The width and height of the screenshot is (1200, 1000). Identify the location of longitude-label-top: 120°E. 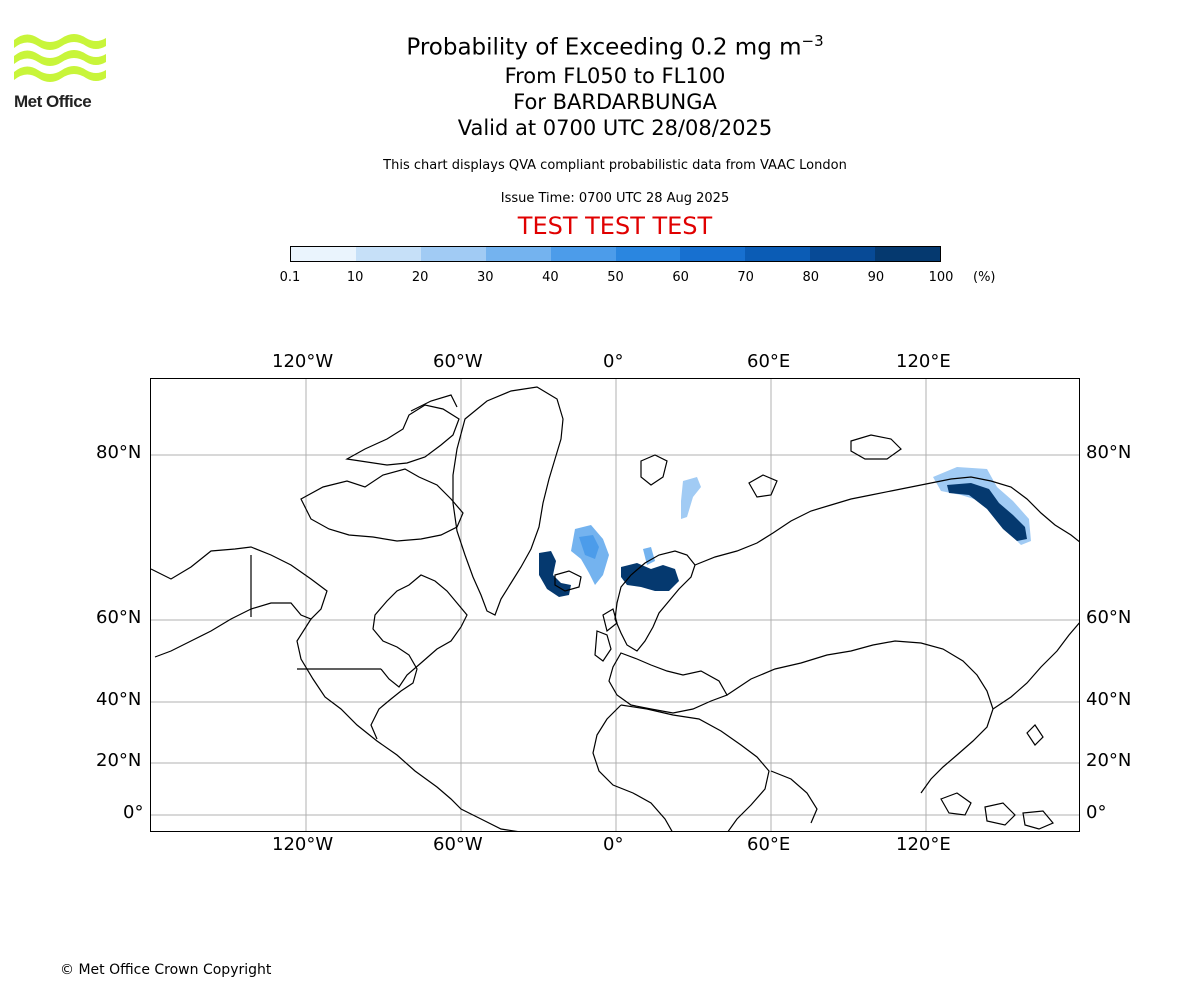
(923, 361).